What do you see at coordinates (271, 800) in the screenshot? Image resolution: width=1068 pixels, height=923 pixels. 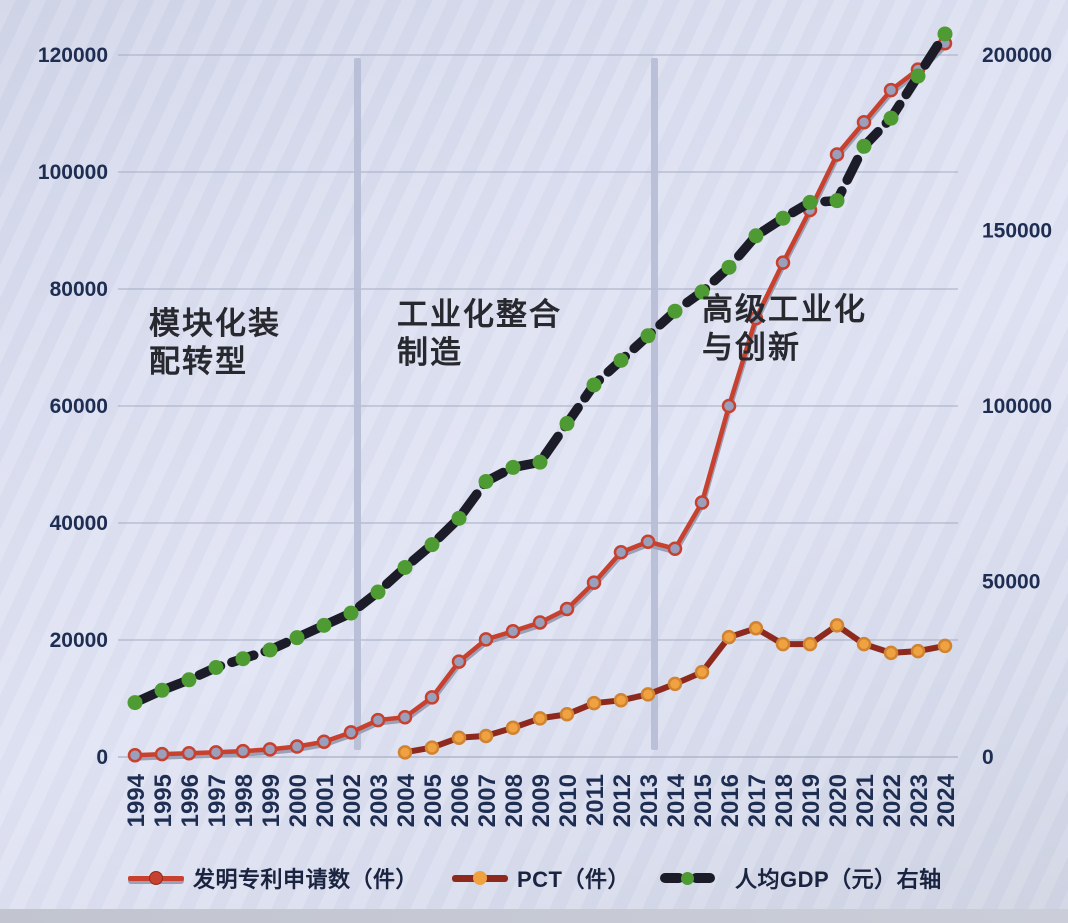 I see `x-axis-year-label: 1999` at bounding box center [271, 800].